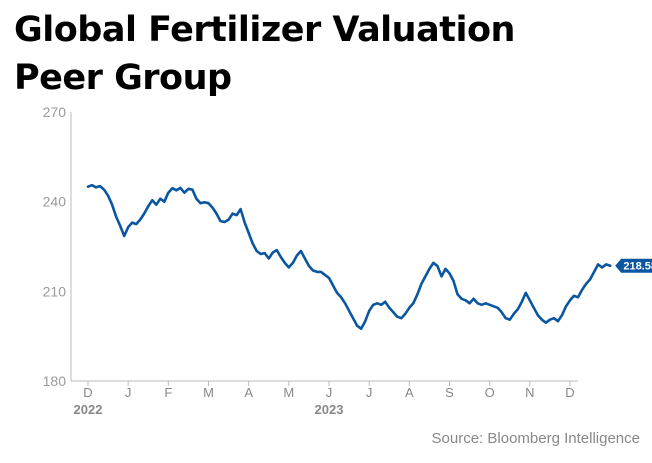  Describe the element at coordinates (529, 392) in the screenshot. I see `x-tick-label: N` at that location.